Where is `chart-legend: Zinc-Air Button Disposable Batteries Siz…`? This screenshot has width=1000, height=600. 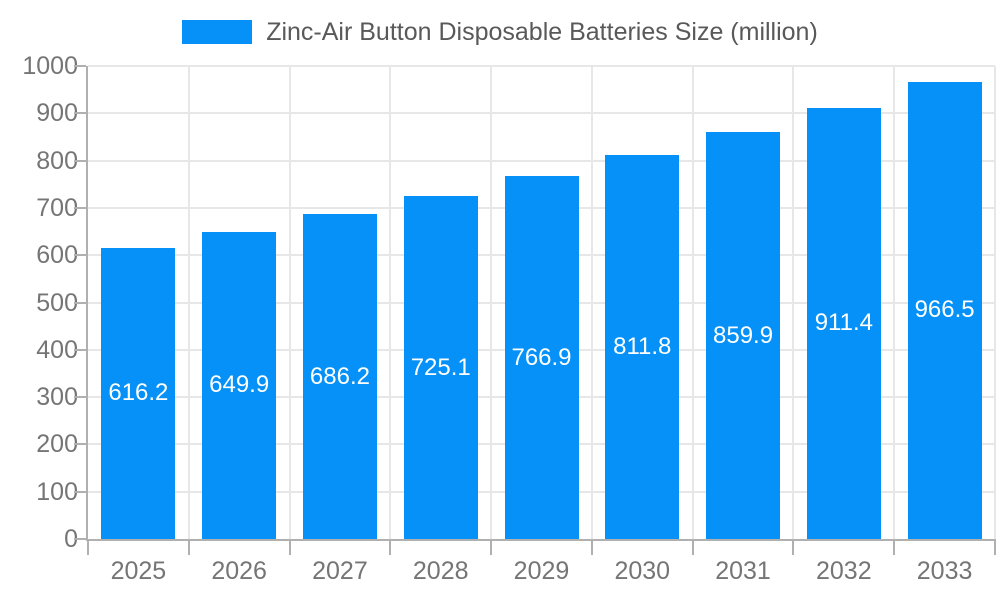
chart-legend: Zinc-Air Button Disposable Batteries Siz… is located at coordinates (500, 32).